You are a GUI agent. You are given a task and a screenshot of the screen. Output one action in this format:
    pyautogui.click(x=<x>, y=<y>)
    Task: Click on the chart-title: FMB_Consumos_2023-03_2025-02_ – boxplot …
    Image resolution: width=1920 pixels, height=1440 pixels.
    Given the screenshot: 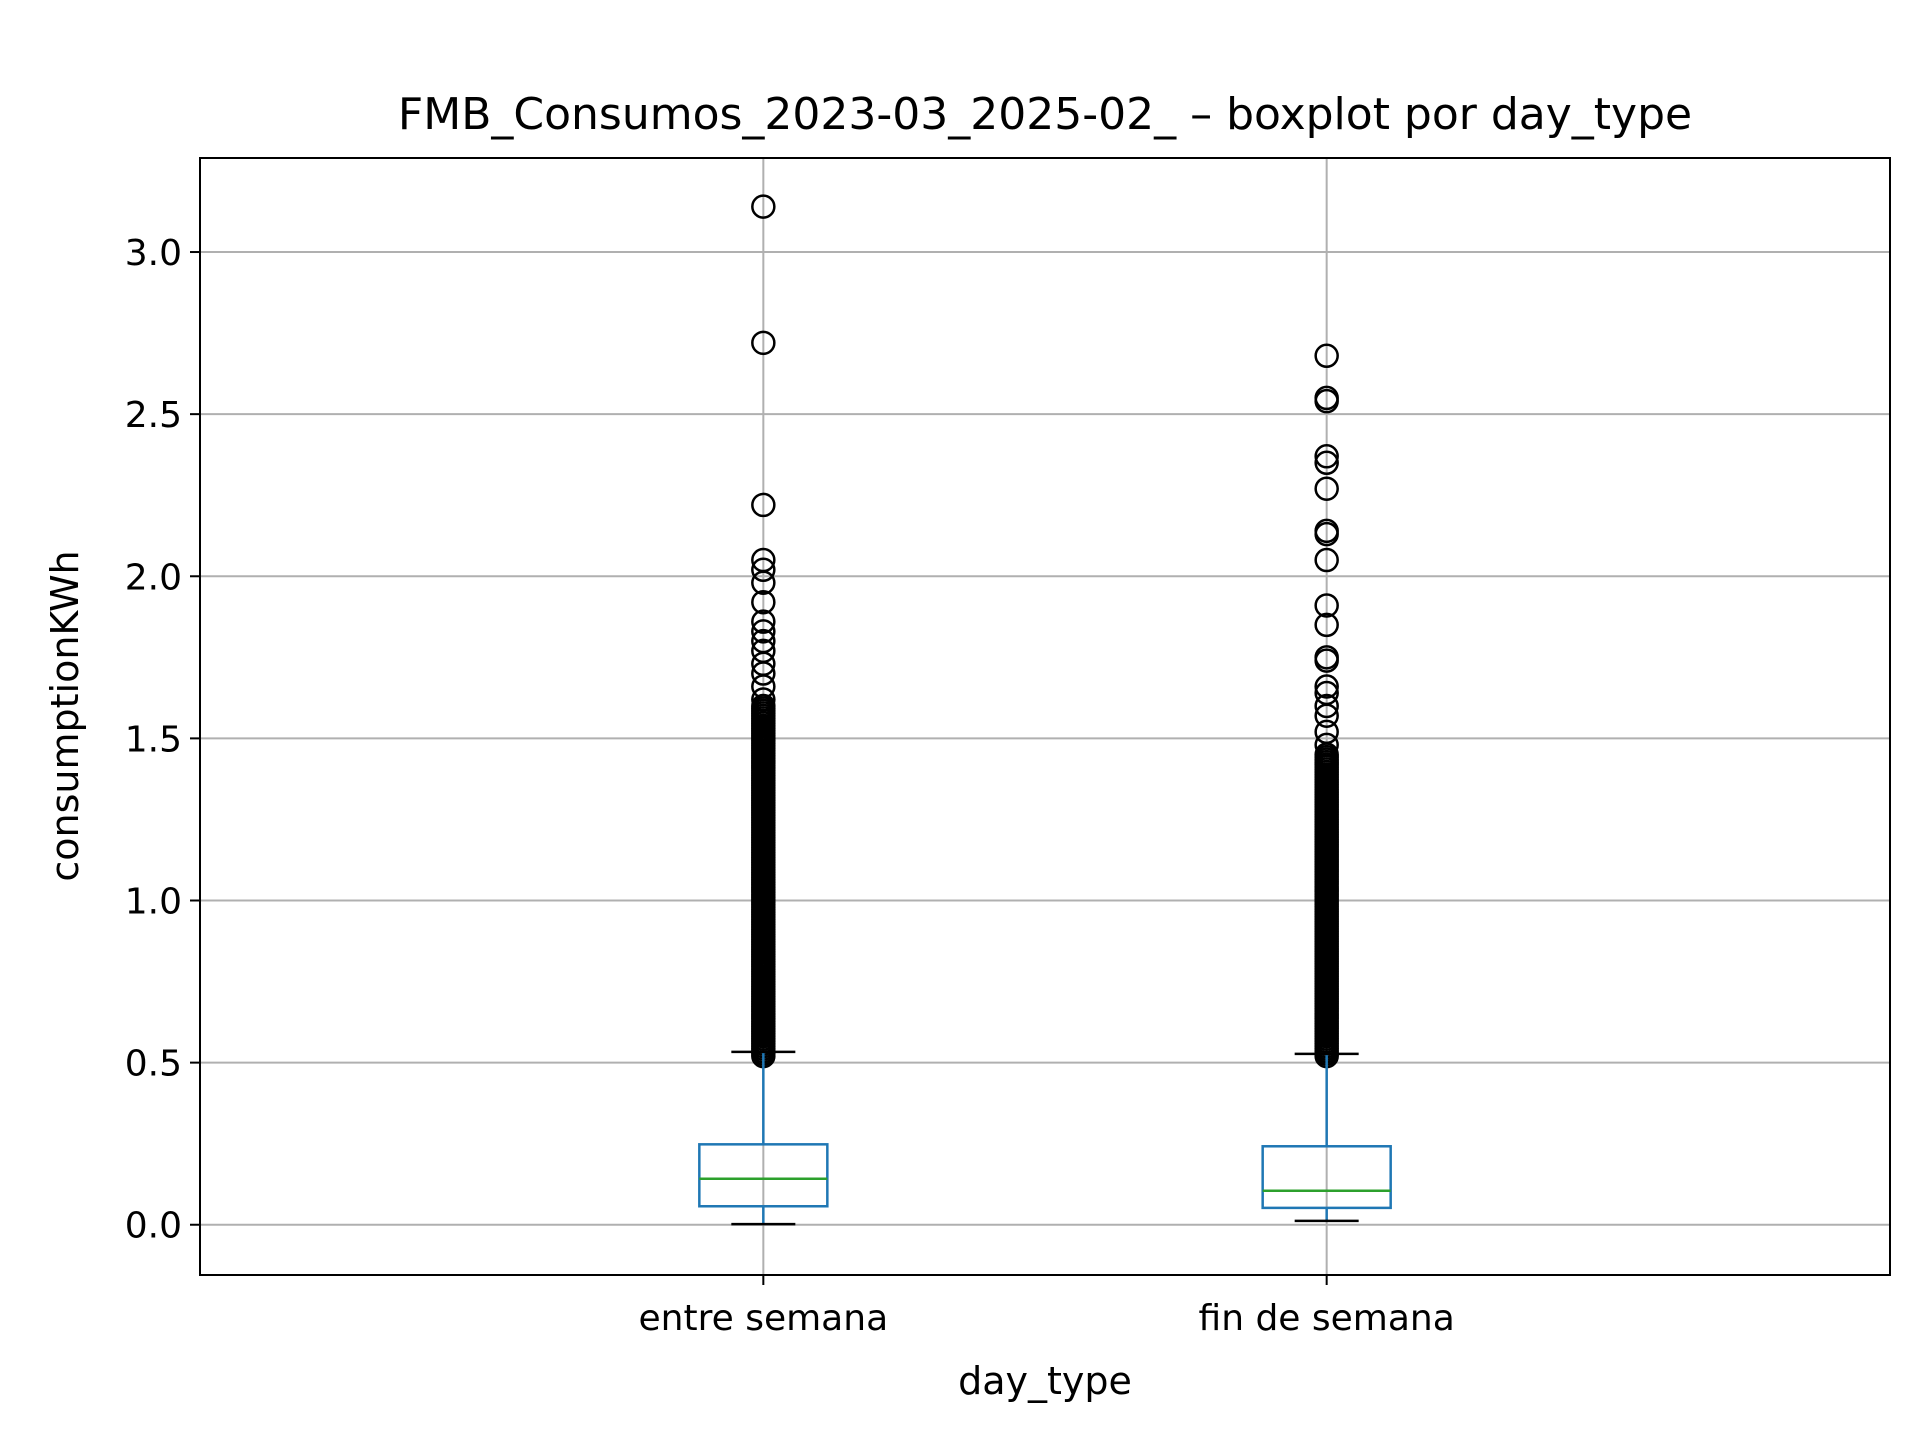 What is the action you would take?
    pyautogui.click(x=1045, y=114)
    